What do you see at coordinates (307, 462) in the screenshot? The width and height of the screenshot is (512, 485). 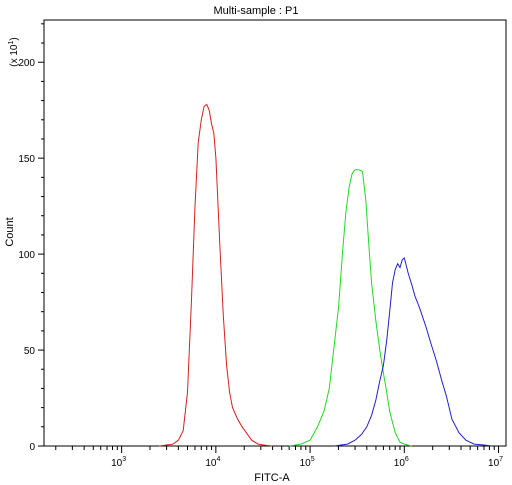 I see `x-tick-label: 10⁵` at bounding box center [307, 462].